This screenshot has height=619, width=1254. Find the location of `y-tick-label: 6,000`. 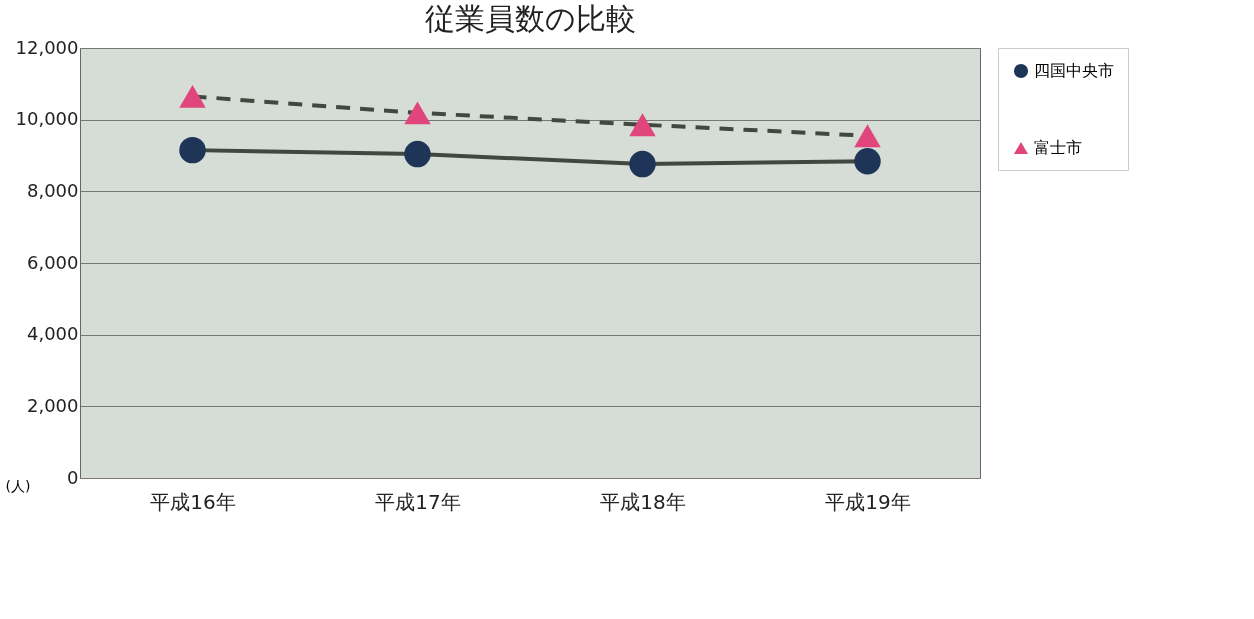

y-tick-label: 6,000 is located at coordinates (52, 262).